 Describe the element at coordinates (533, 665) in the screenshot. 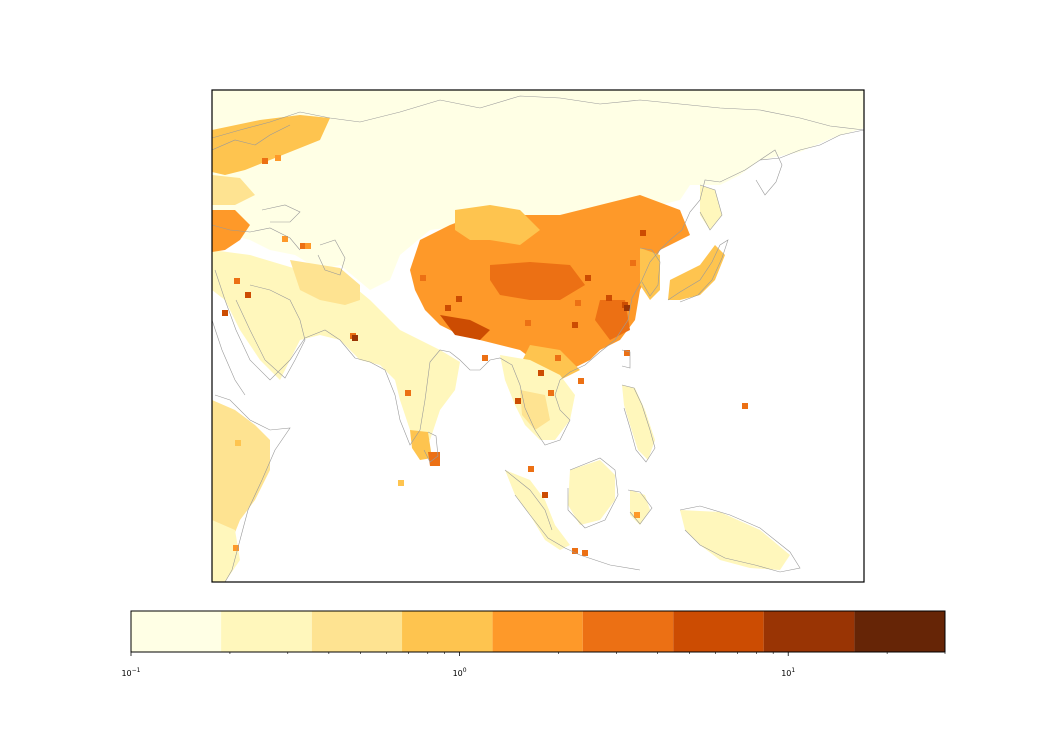

I see `colorbar-ticks: 10⁻¹ 10⁰ 10¹` at that location.